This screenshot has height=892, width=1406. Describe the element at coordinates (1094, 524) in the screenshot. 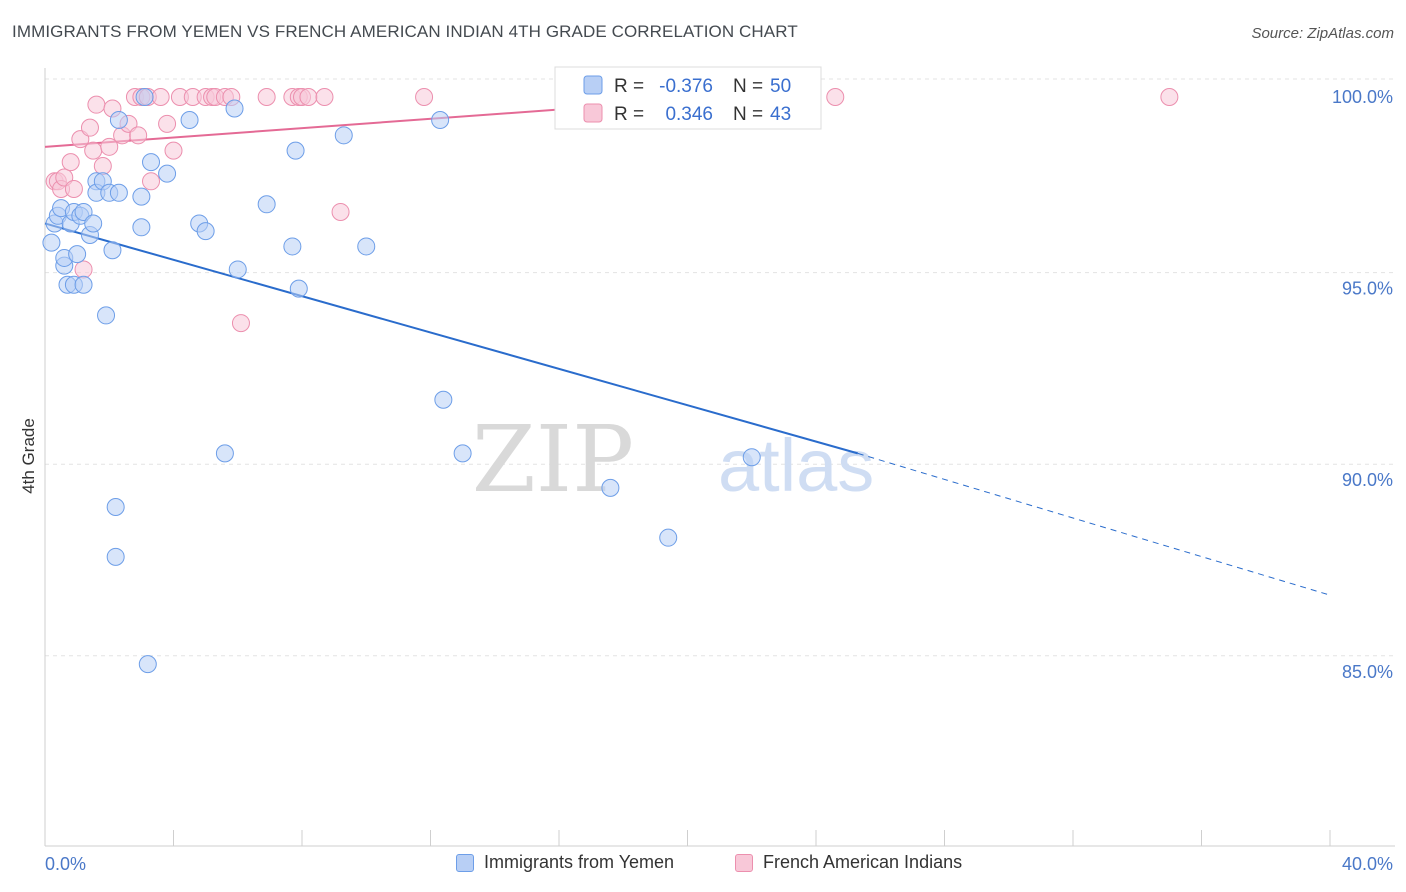

I see `trend-line-yemen-extension` at that location.